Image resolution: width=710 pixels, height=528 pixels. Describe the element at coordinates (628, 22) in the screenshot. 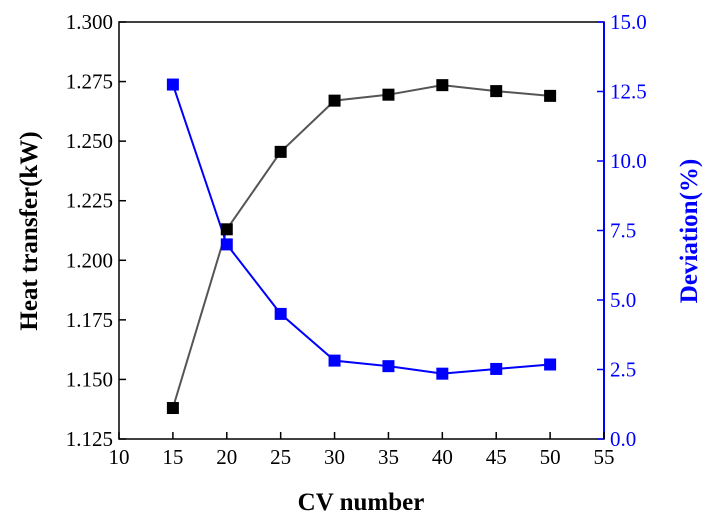

I see `y-right-tick-label: 15.0` at that location.